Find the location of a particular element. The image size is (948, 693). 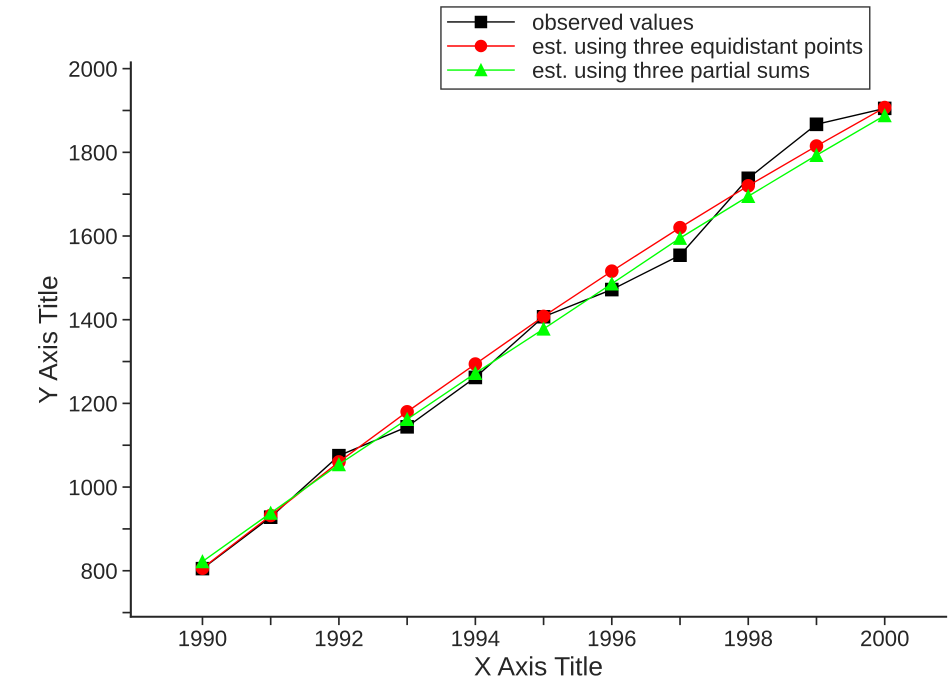

x-tick-label: 1994 is located at coordinates (476, 638).